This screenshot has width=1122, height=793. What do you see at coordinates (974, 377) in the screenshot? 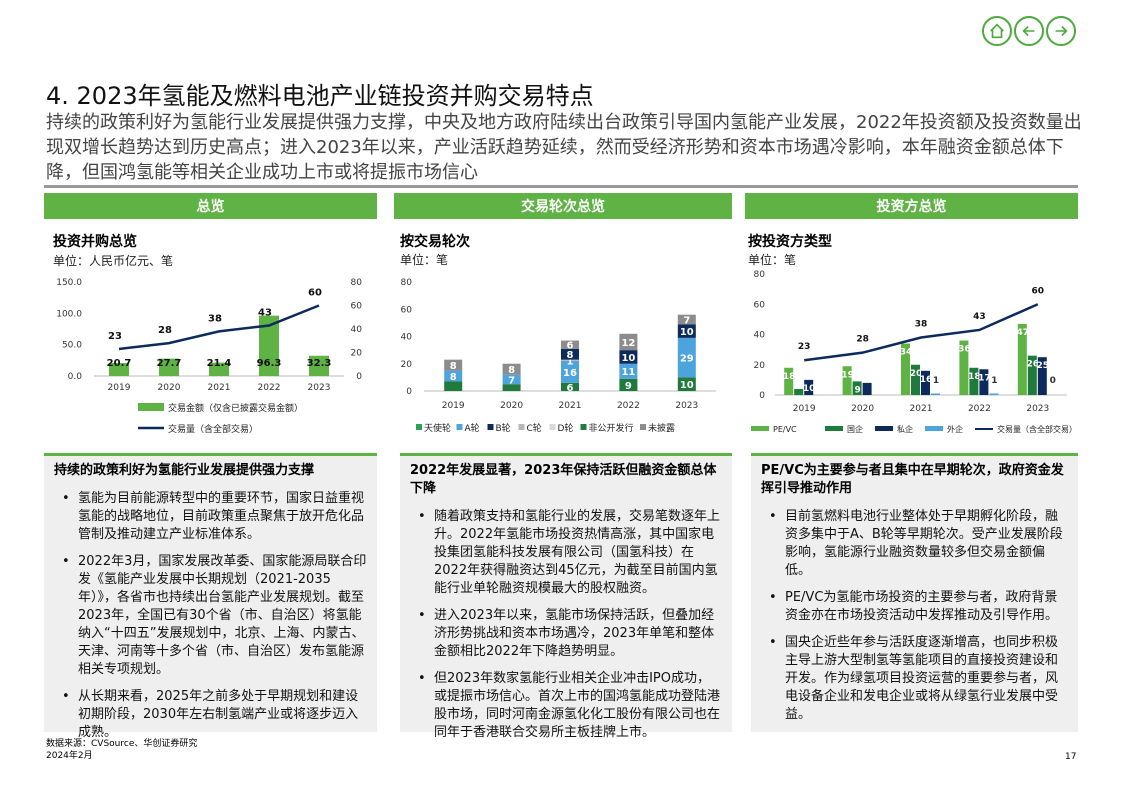
I see `bar-value-label: 18` at bounding box center [974, 377].